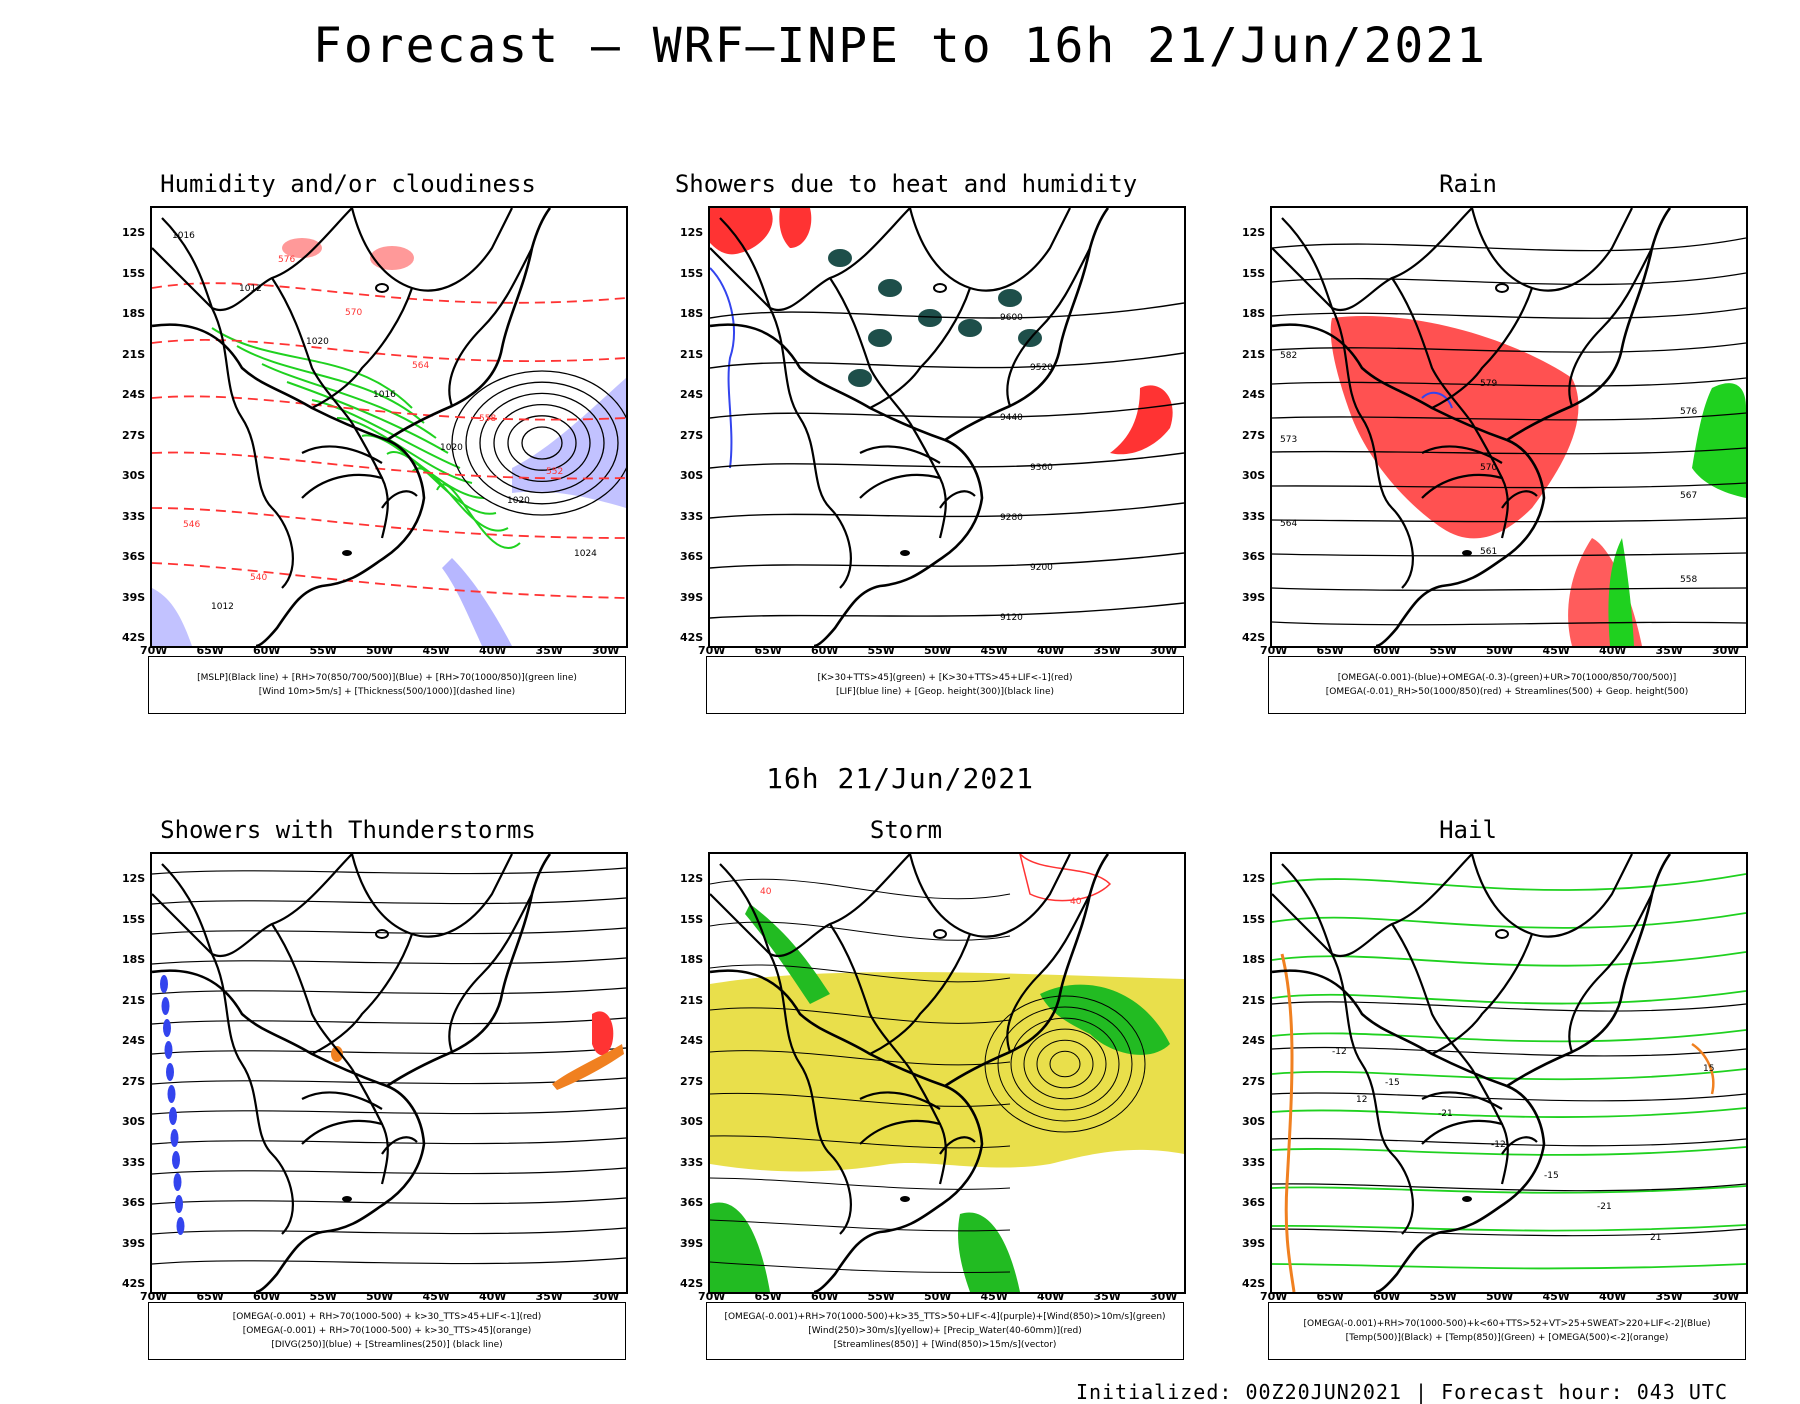  Describe the element at coordinates (1551, 1176) in the screenshot. I see `contour-label: -15` at that location.